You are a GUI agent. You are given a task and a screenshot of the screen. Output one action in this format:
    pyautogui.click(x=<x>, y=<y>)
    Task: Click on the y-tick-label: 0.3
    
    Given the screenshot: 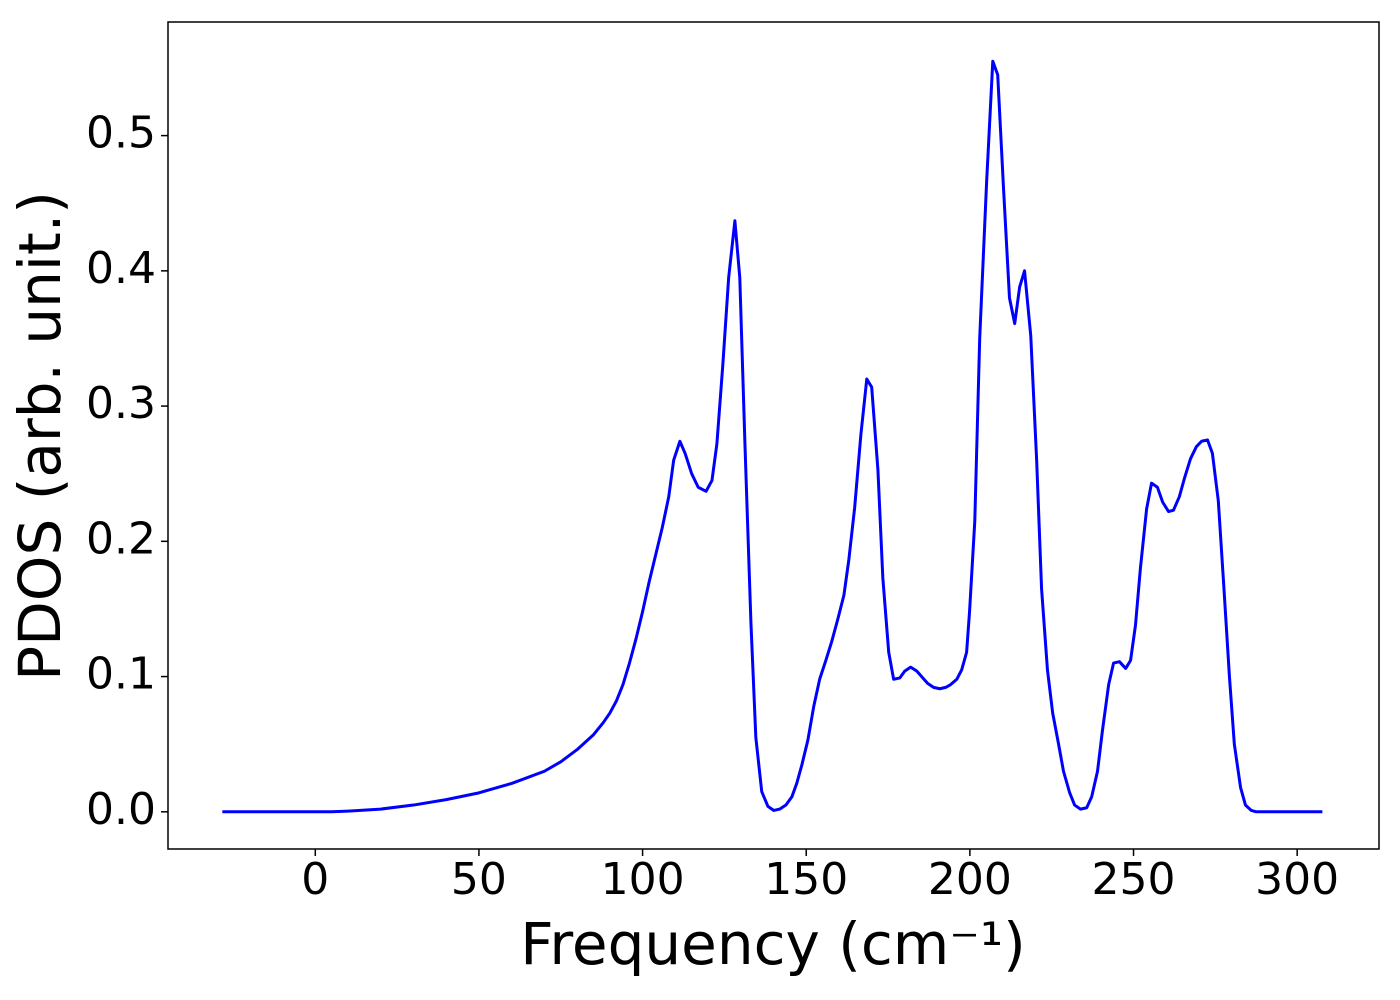 What is the action you would take?
    pyautogui.click(x=121, y=403)
    